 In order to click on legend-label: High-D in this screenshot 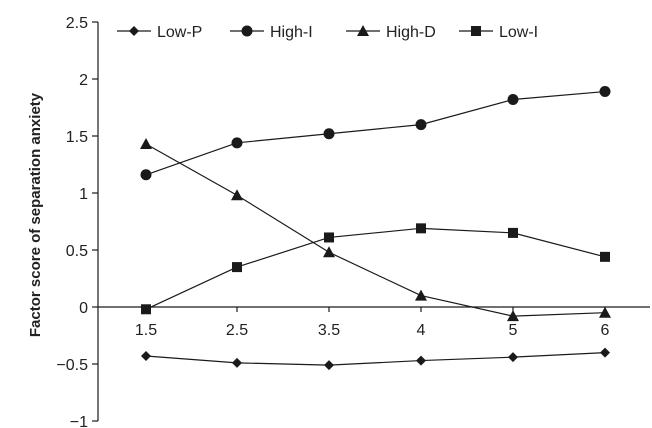, I will do `click(411, 32)`.